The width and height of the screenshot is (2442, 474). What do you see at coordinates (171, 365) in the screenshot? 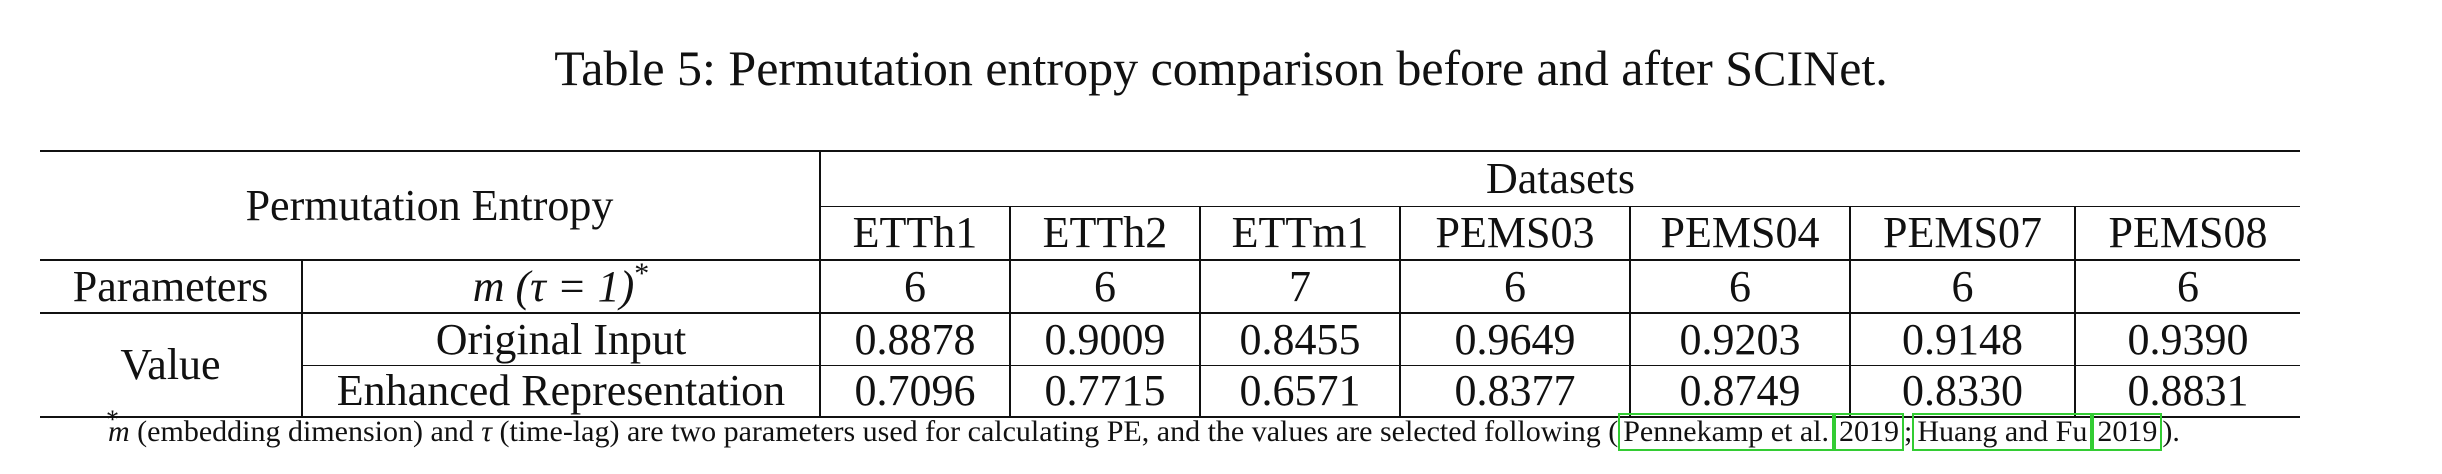
I see `value-label: Value` at bounding box center [171, 365].